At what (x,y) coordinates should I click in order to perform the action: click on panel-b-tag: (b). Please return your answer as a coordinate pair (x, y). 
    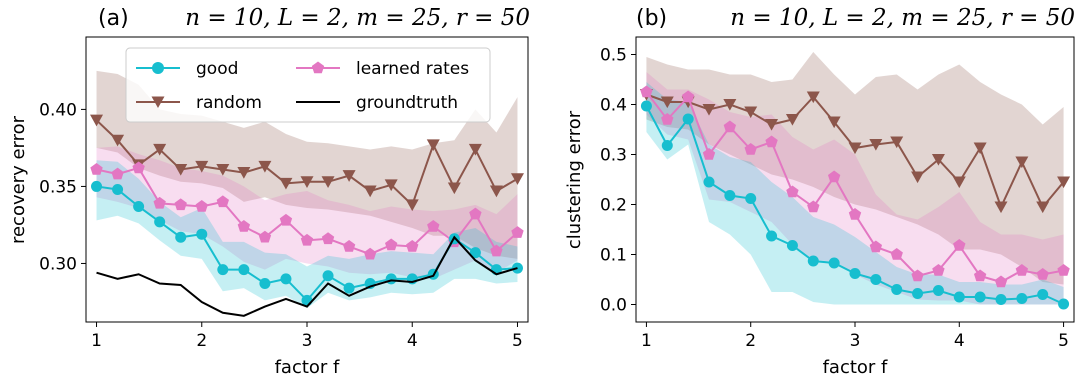
    Looking at the image, I should click on (651, 18).